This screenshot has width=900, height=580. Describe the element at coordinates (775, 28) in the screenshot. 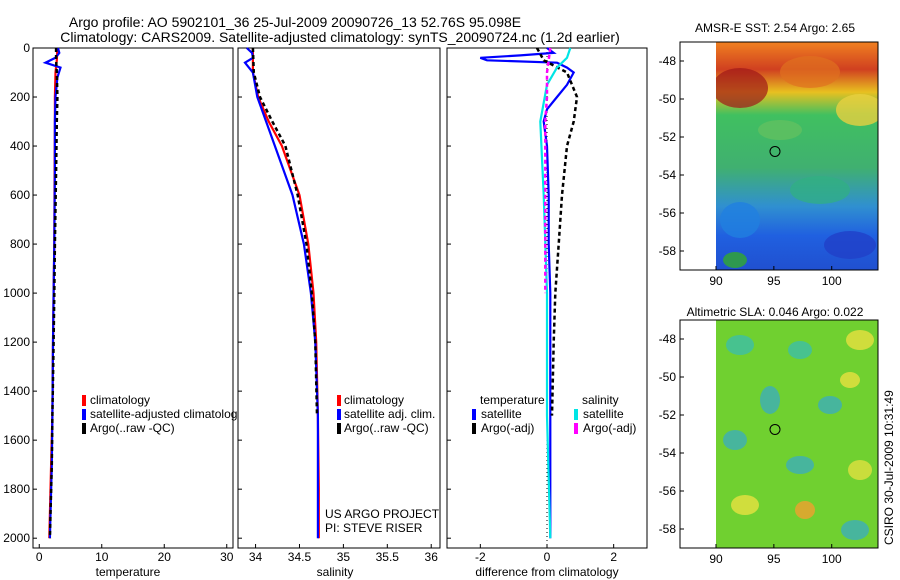

I see `sst-map-title: AMSR-E SST: 2.54 Argo: 2.65` at that location.